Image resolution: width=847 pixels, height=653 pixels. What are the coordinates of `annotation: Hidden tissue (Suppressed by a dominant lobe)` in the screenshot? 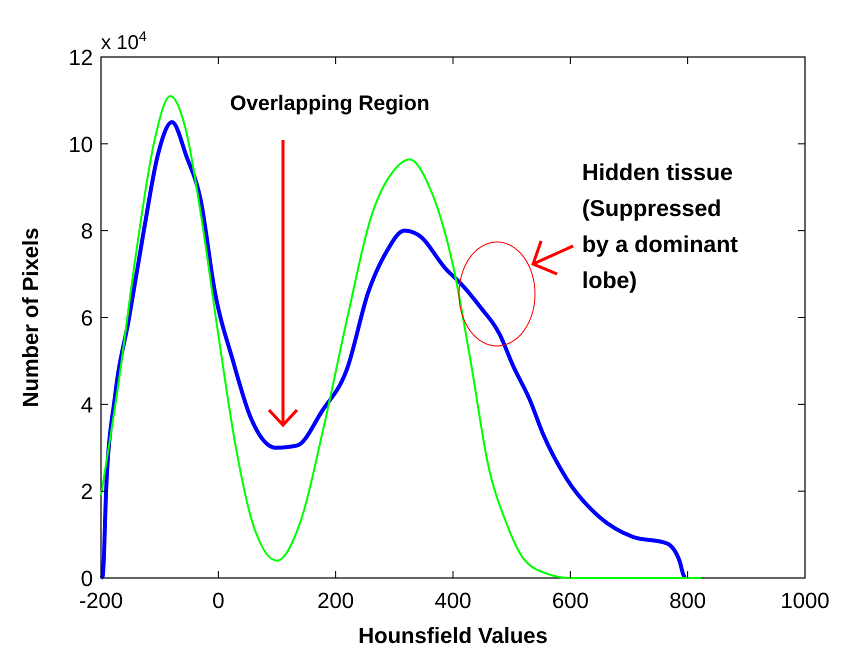 It's located at (660, 226).